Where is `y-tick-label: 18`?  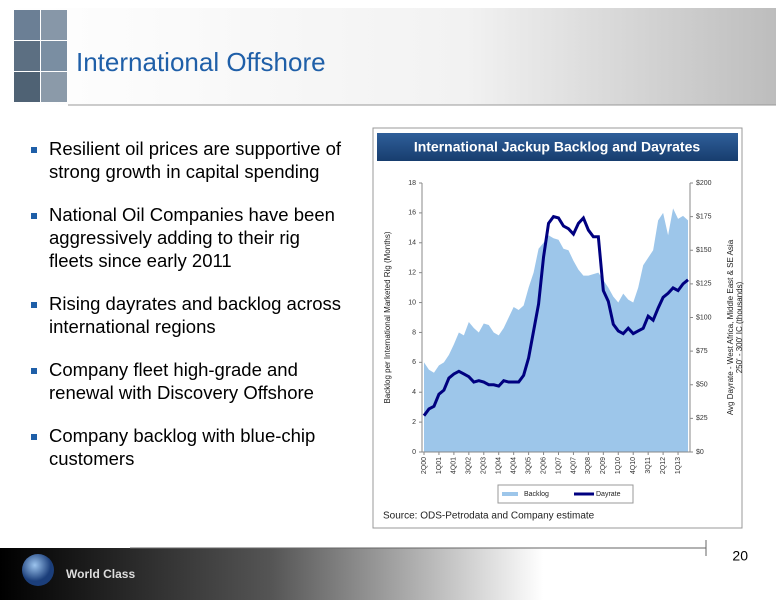
y-tick-label: 18 is located at coordinates (412, 183).